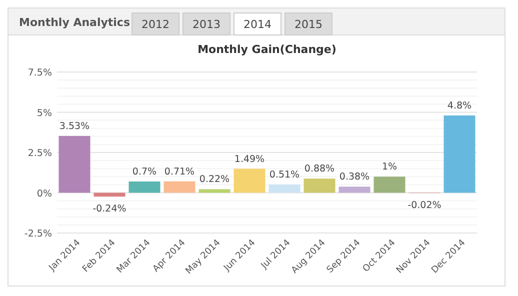  I want to click on chart-title: Monthly Gain(Change), so click(267, 49).